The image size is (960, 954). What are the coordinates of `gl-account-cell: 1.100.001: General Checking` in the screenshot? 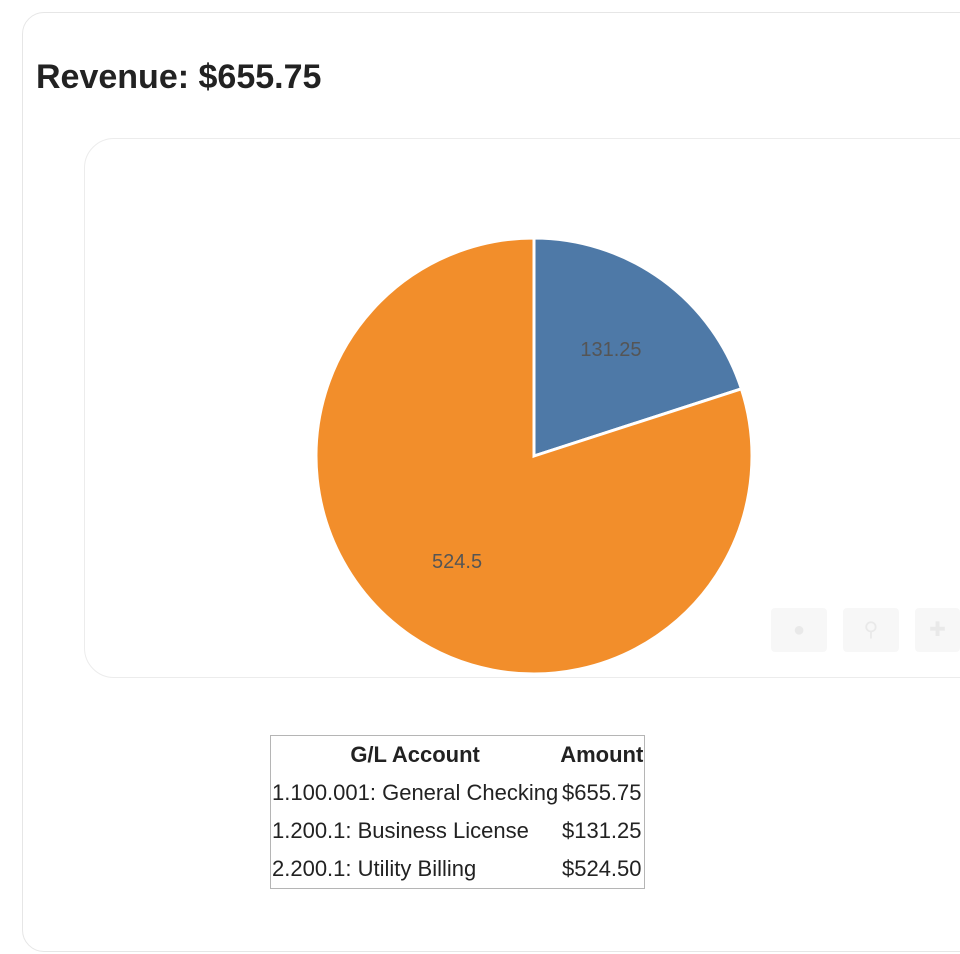 It's located at (415, 792).